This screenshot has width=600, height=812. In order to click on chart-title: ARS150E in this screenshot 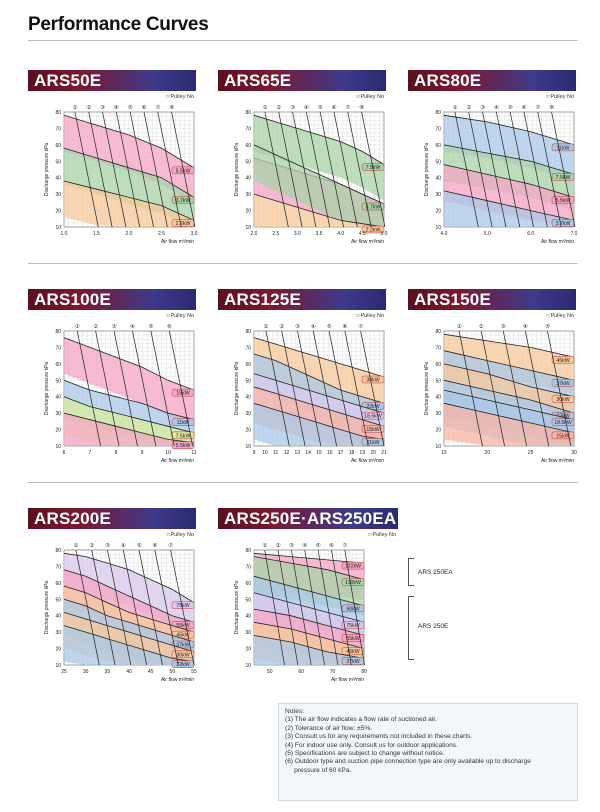, I will do `click(492, 299)`.